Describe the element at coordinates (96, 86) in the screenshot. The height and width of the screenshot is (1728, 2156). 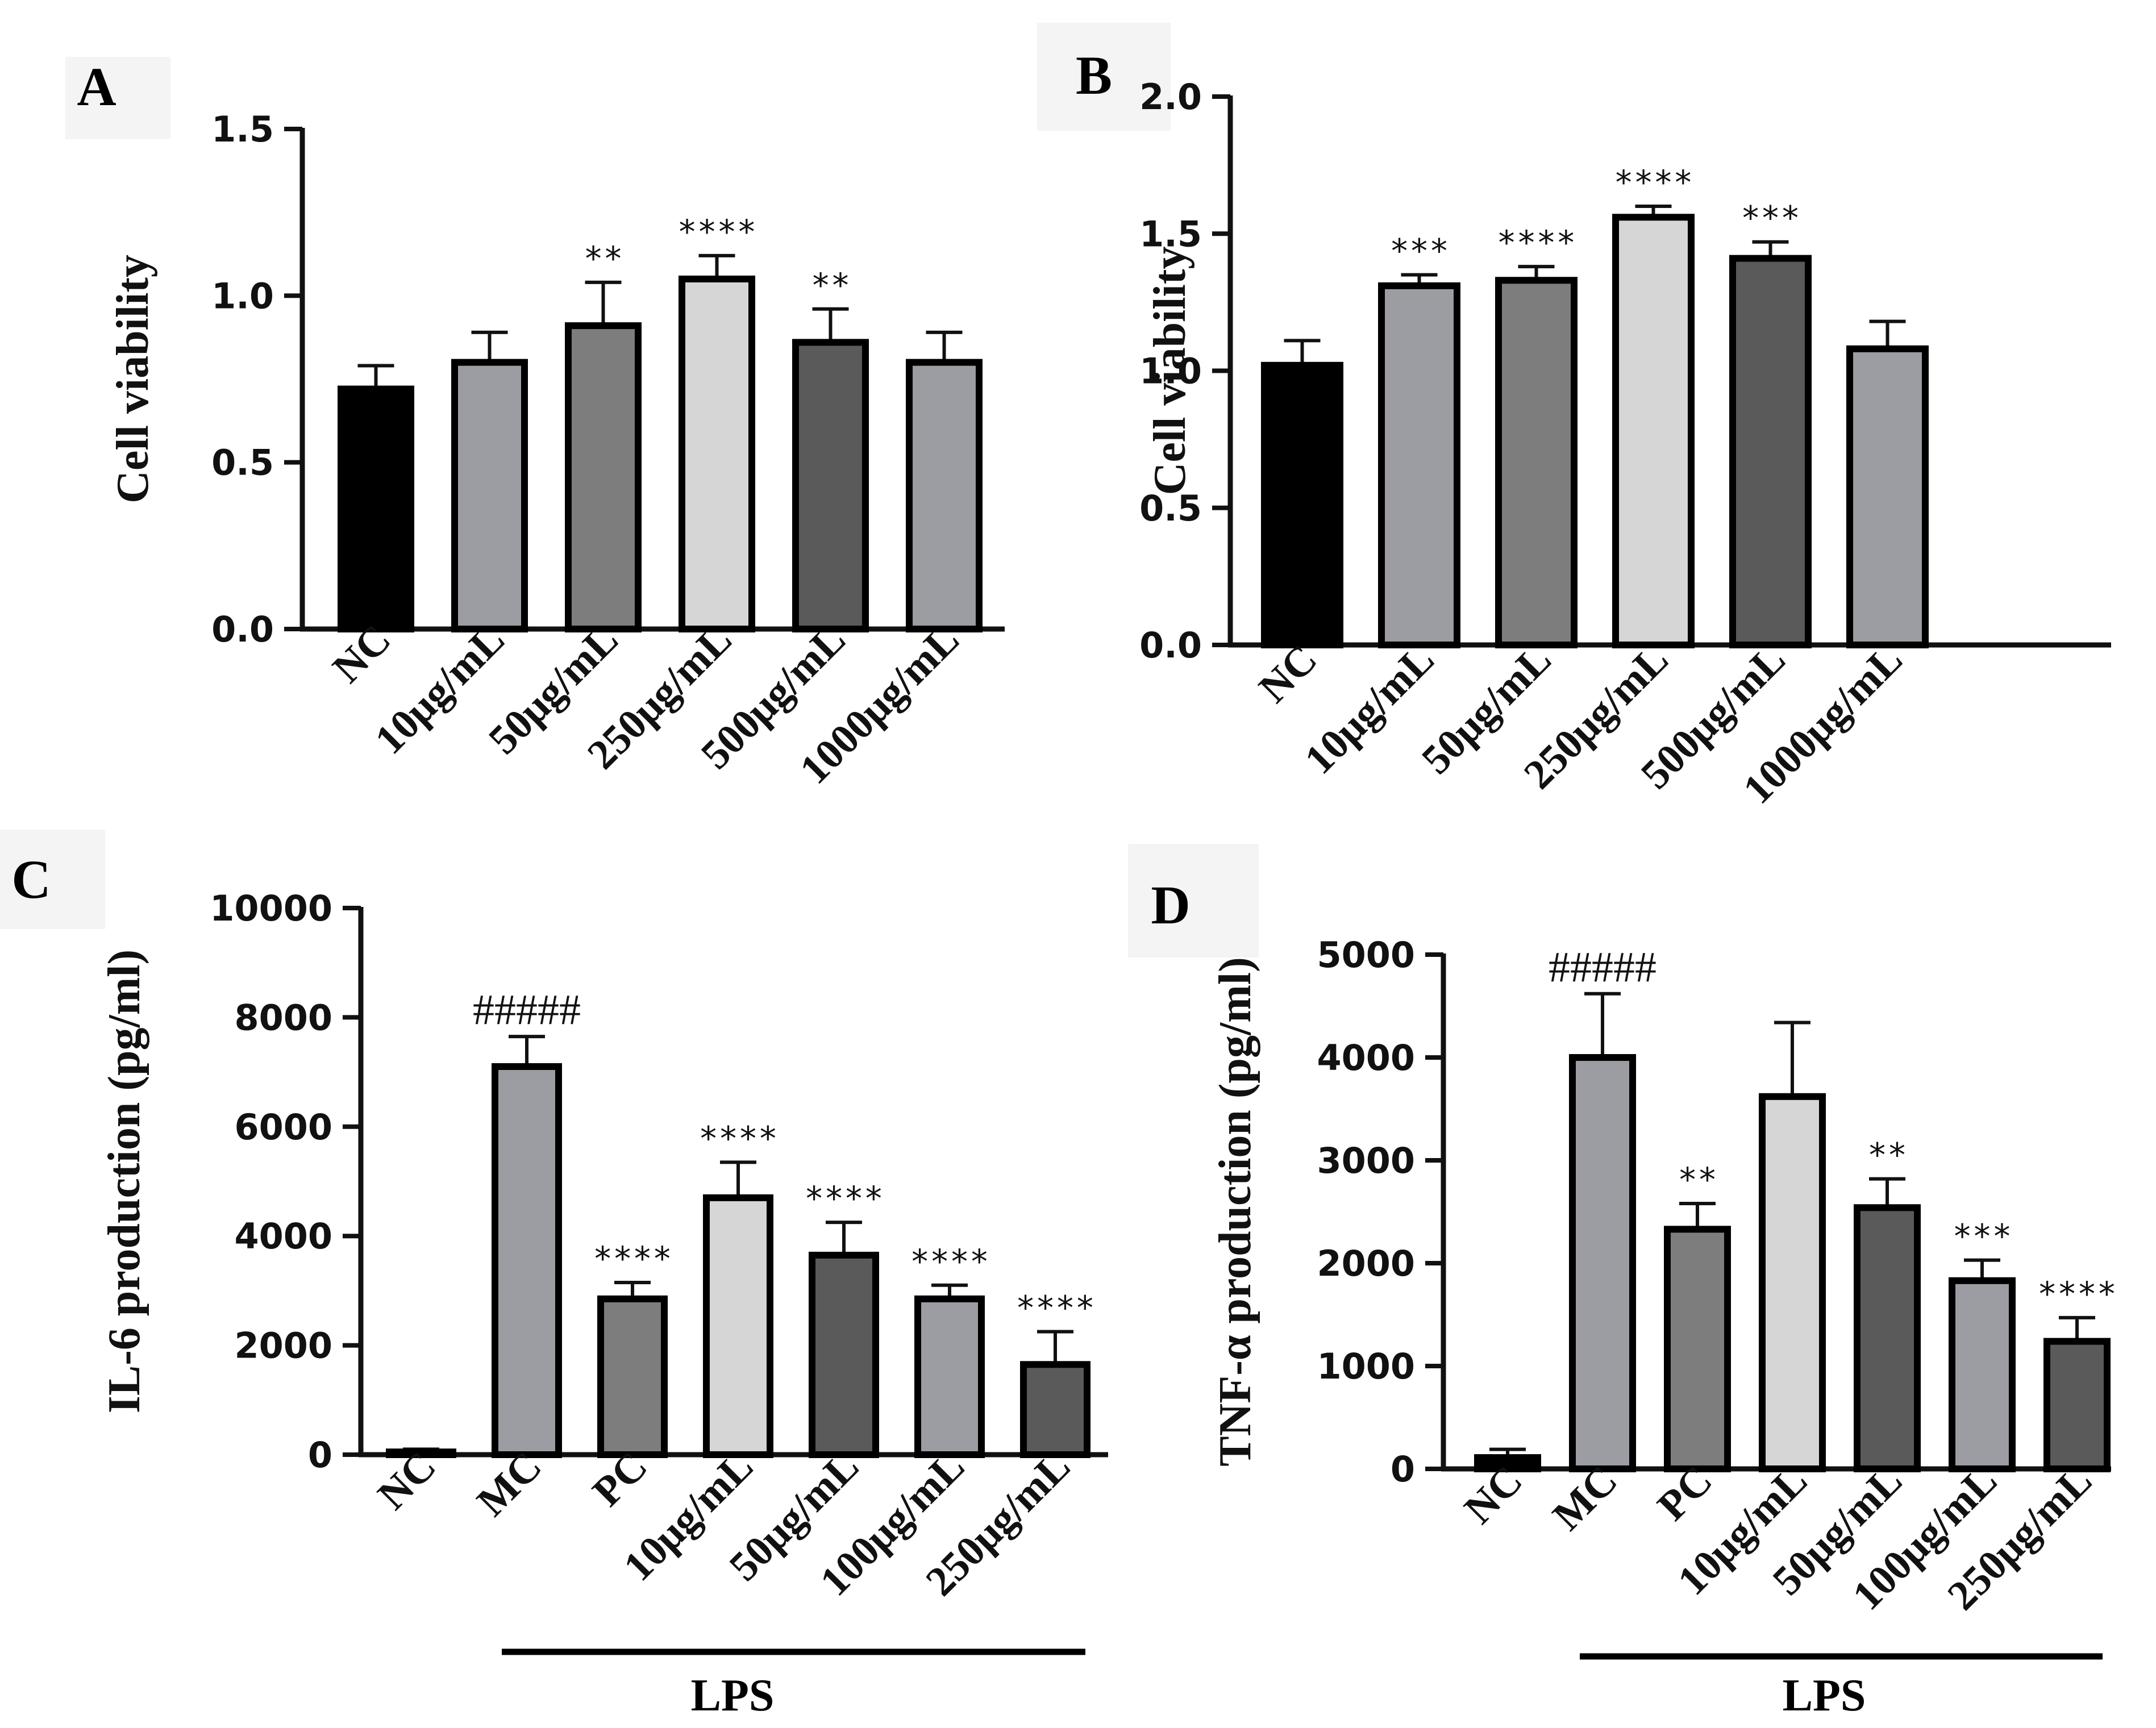
I see `panel-letter: A` at that location.